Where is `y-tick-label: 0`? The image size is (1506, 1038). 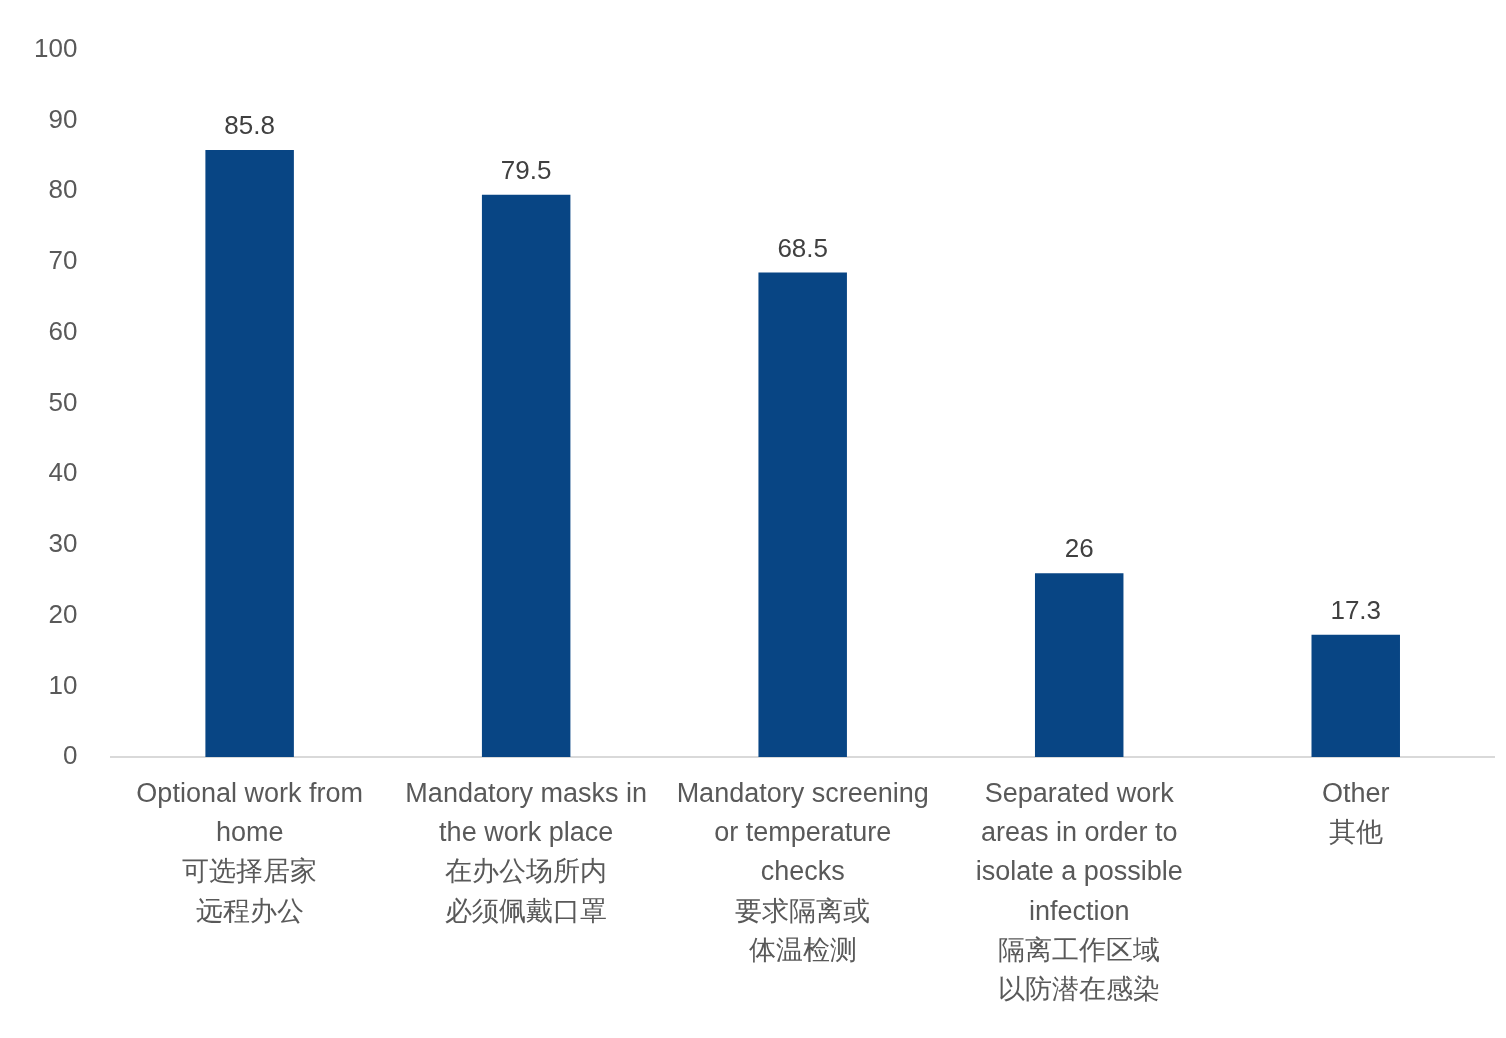
y-tick-label: 0 is located at coordinates (70, 755).